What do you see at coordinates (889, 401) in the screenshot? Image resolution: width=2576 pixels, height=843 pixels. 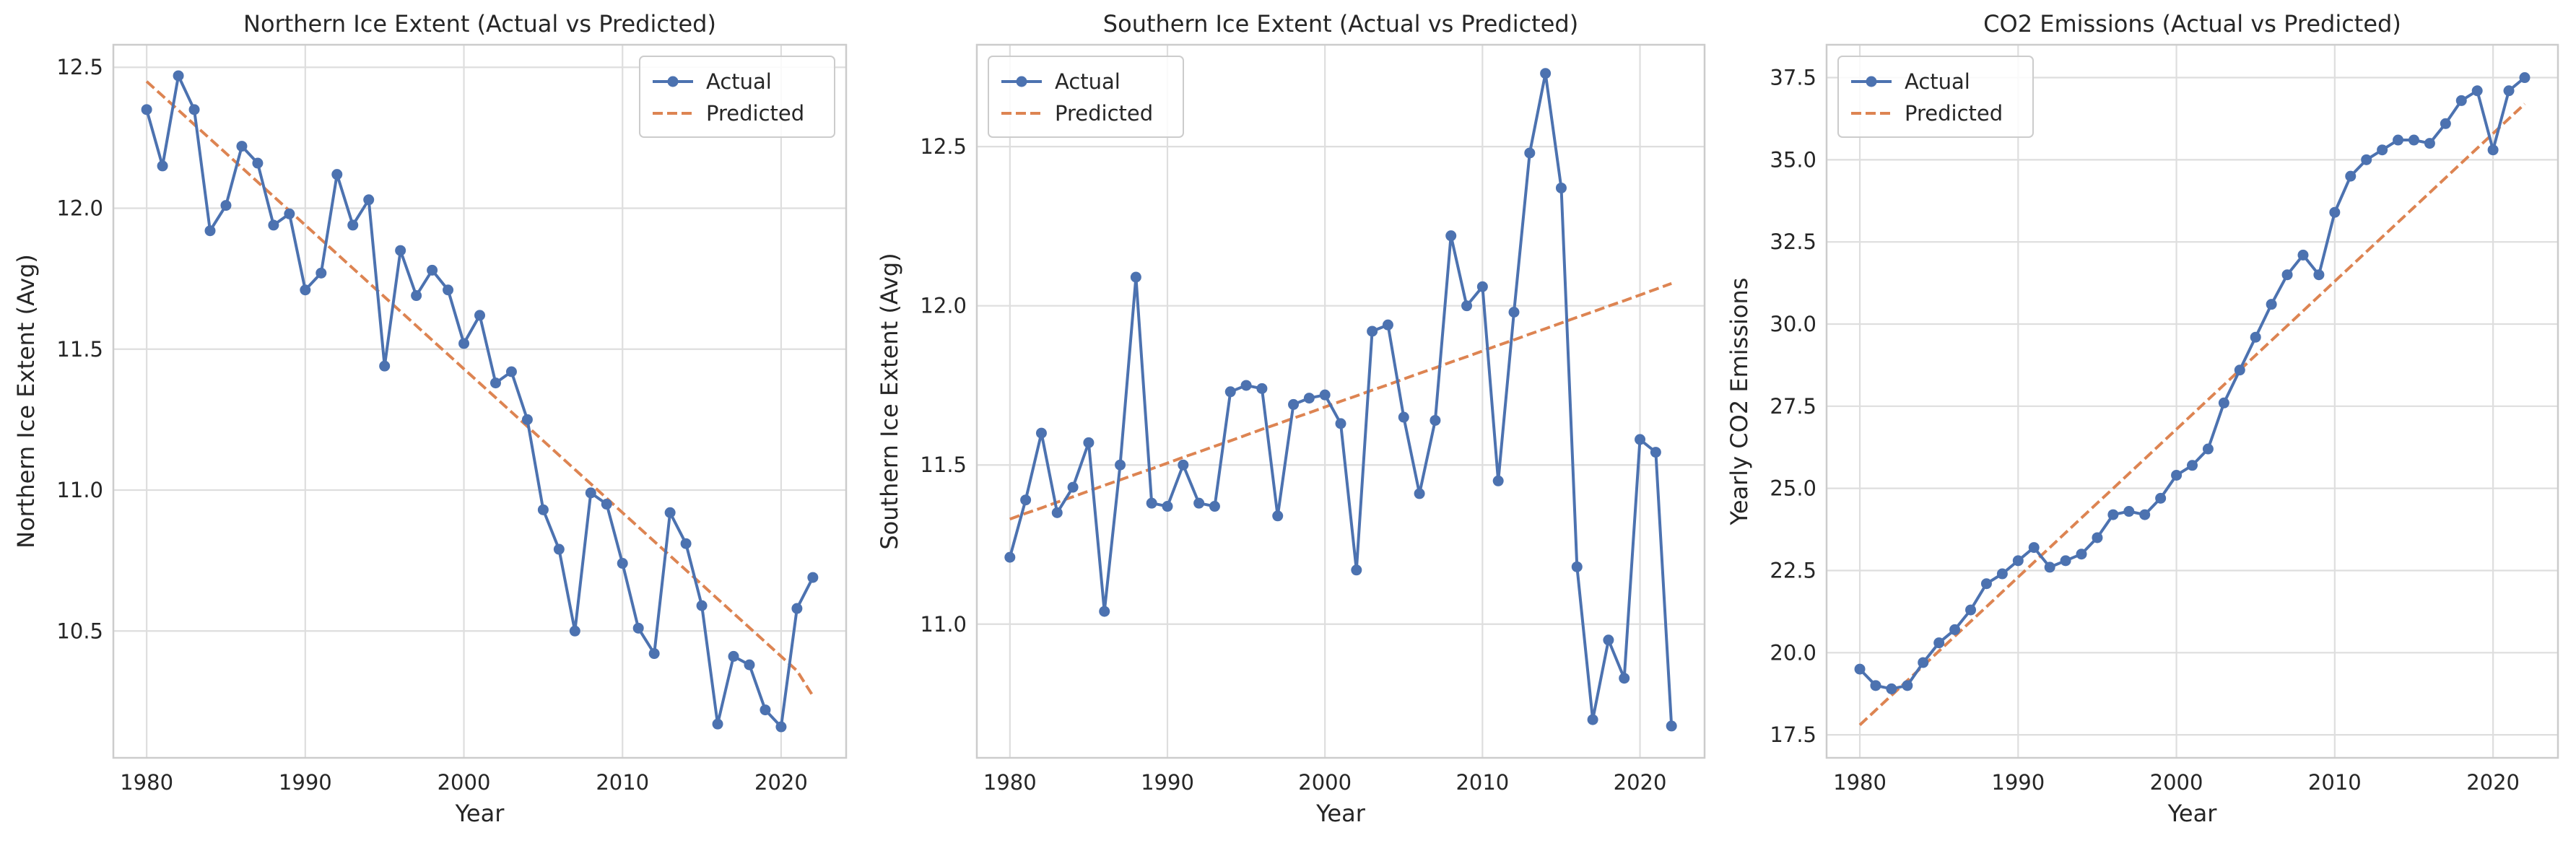 I see `y-axis-label: Southern Ice Extent (Avg)` at bounding box center [889, 401].